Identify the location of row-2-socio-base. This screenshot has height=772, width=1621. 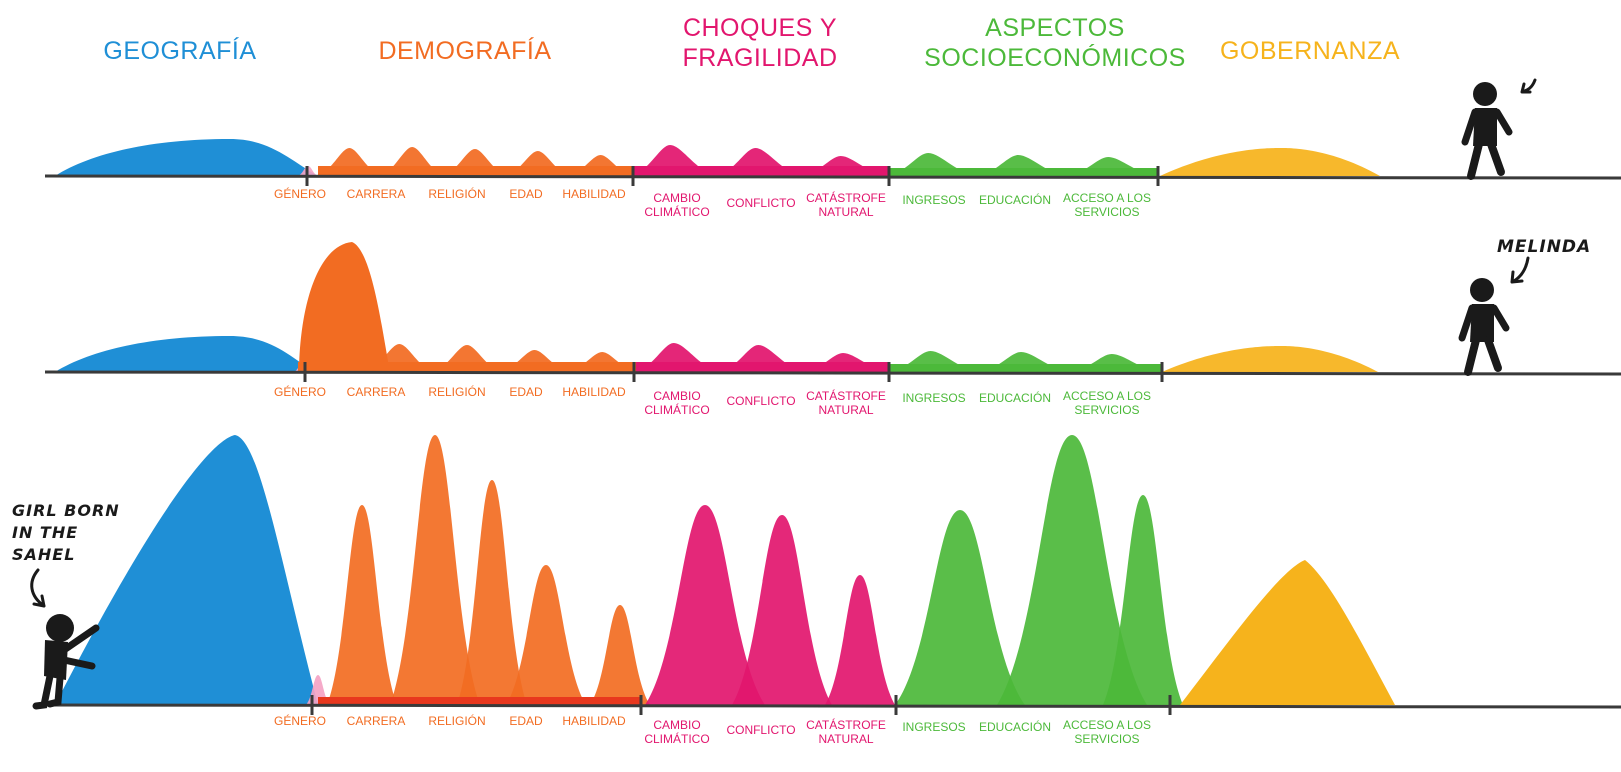
(1026, 368).